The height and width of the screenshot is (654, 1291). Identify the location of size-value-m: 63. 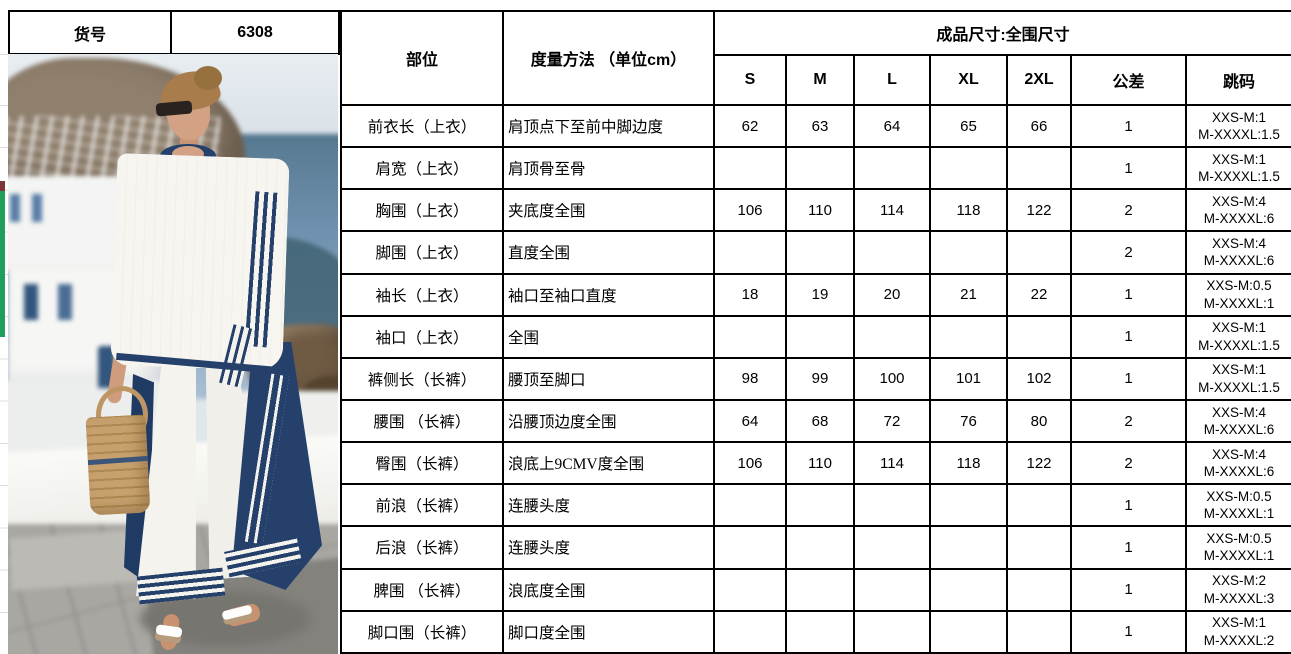
(820, 126).